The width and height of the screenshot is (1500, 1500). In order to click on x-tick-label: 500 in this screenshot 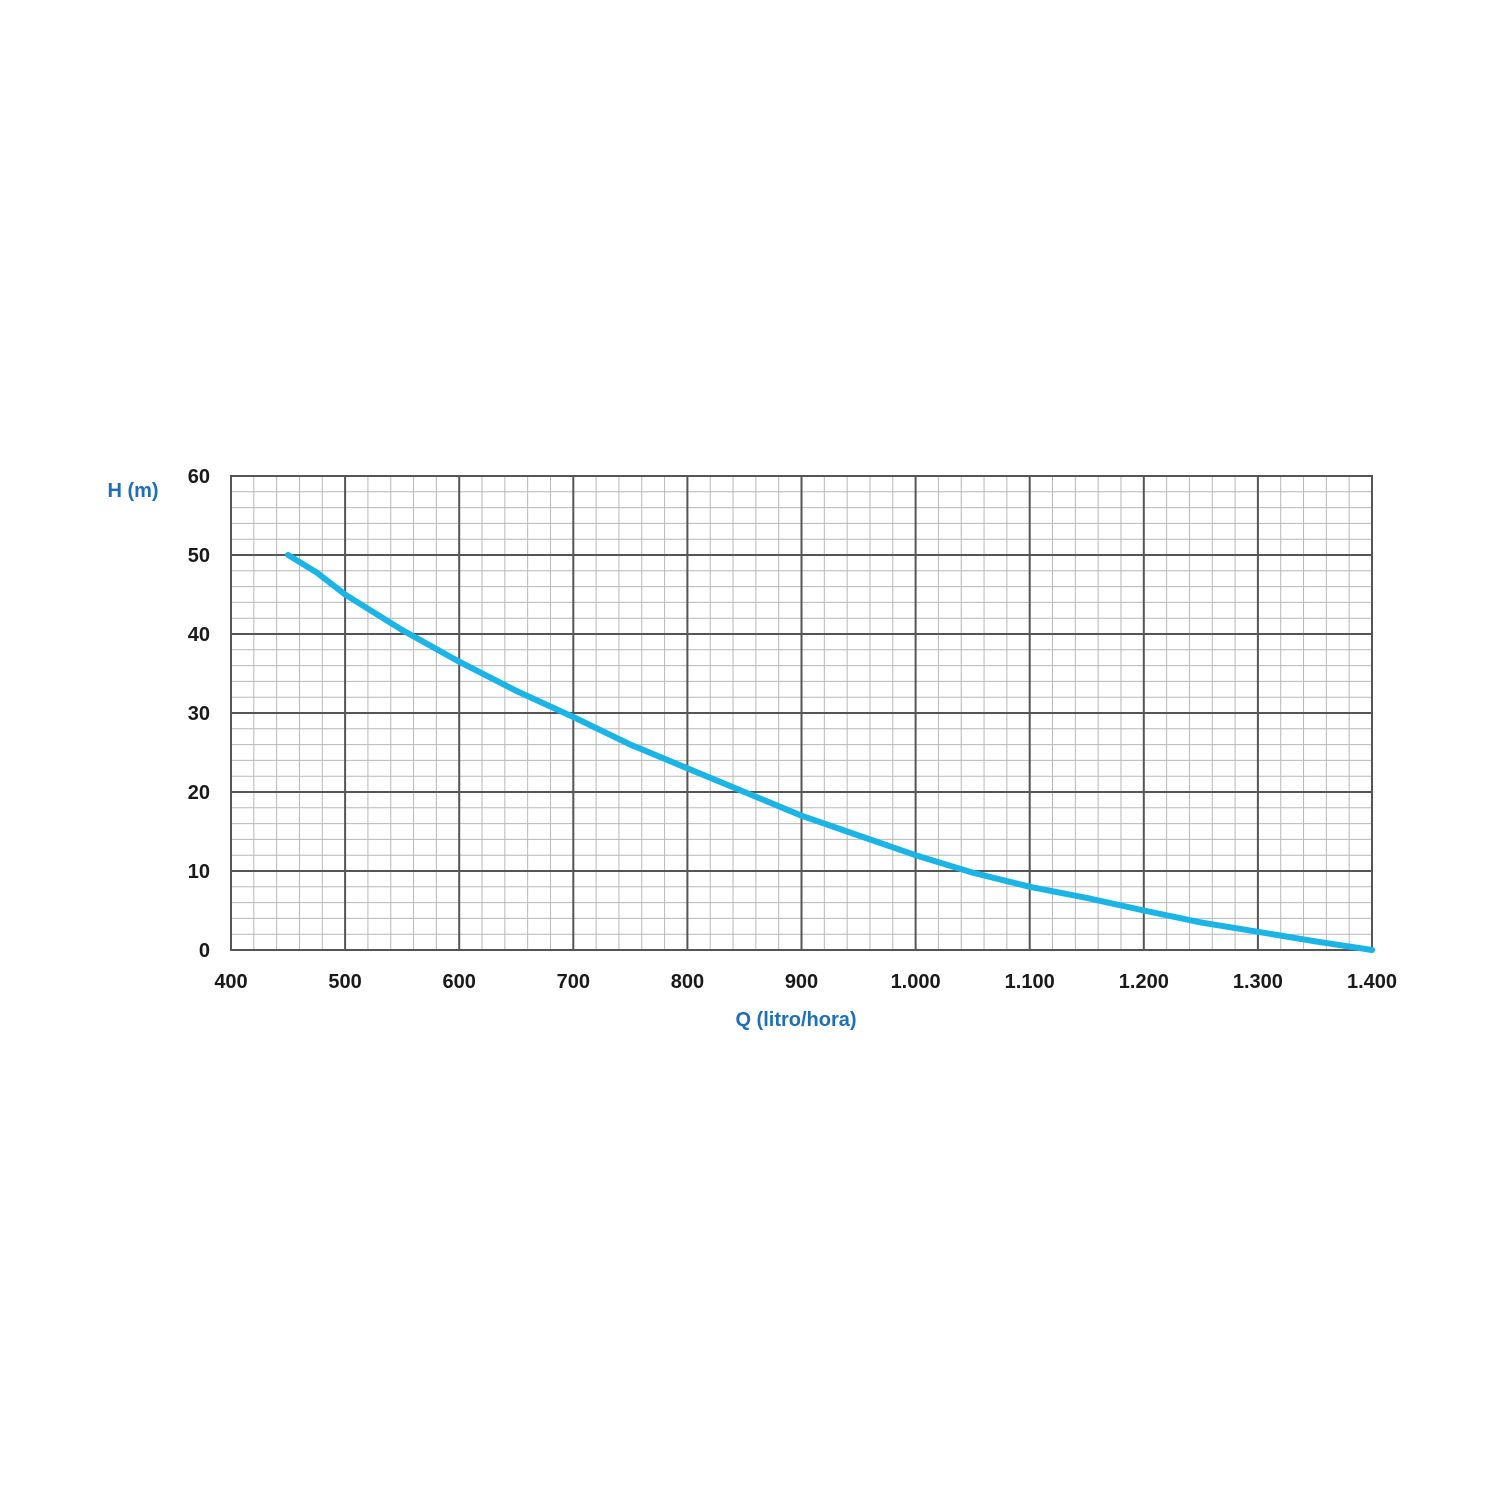, I will do `click(344, 982)`.